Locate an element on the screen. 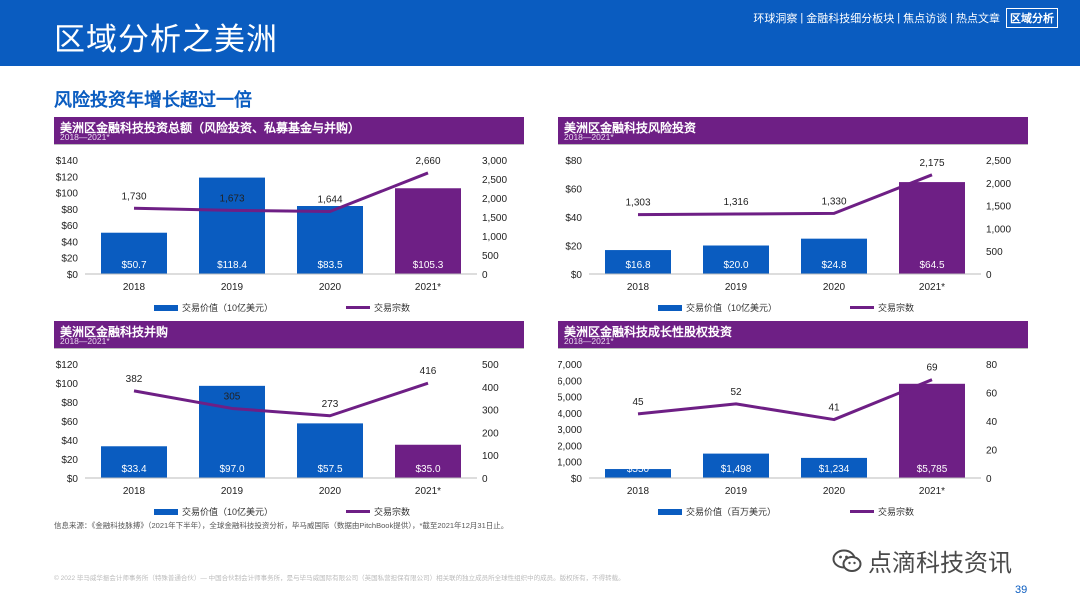  bar-value-label: $57.5 is located at coordinates (329, 469).